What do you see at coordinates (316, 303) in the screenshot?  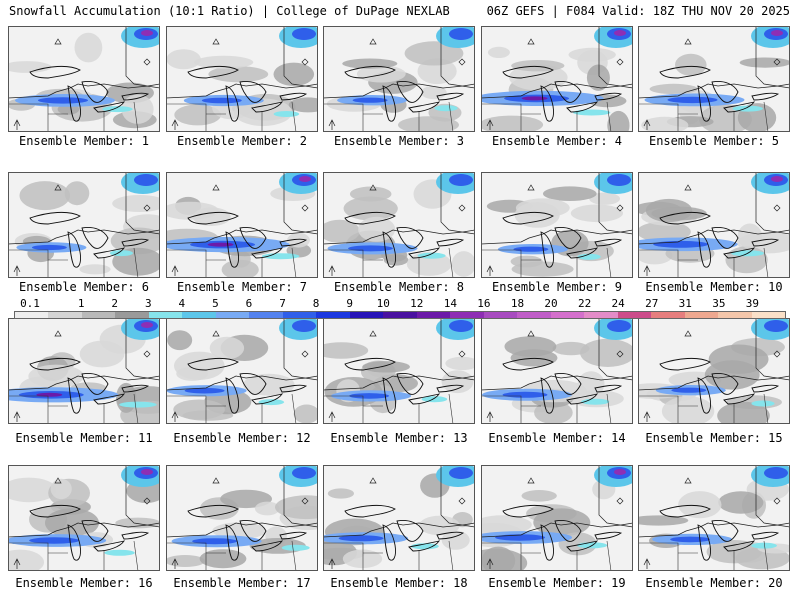 I see `legend-tick-label: 8` at bounding box center [316, 303].